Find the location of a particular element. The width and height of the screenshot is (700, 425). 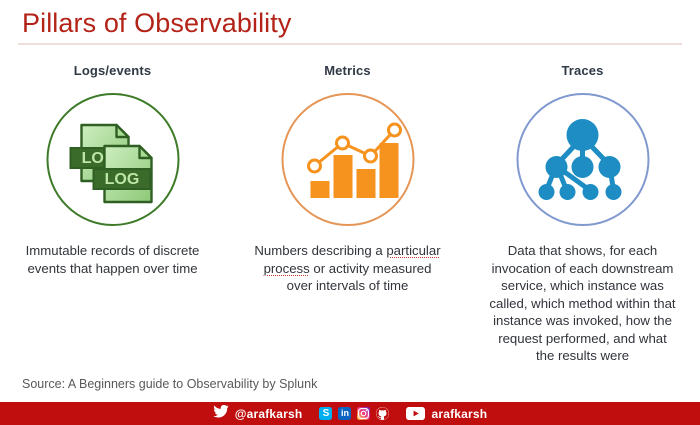

github-icon is located at coordinates (383, 413).